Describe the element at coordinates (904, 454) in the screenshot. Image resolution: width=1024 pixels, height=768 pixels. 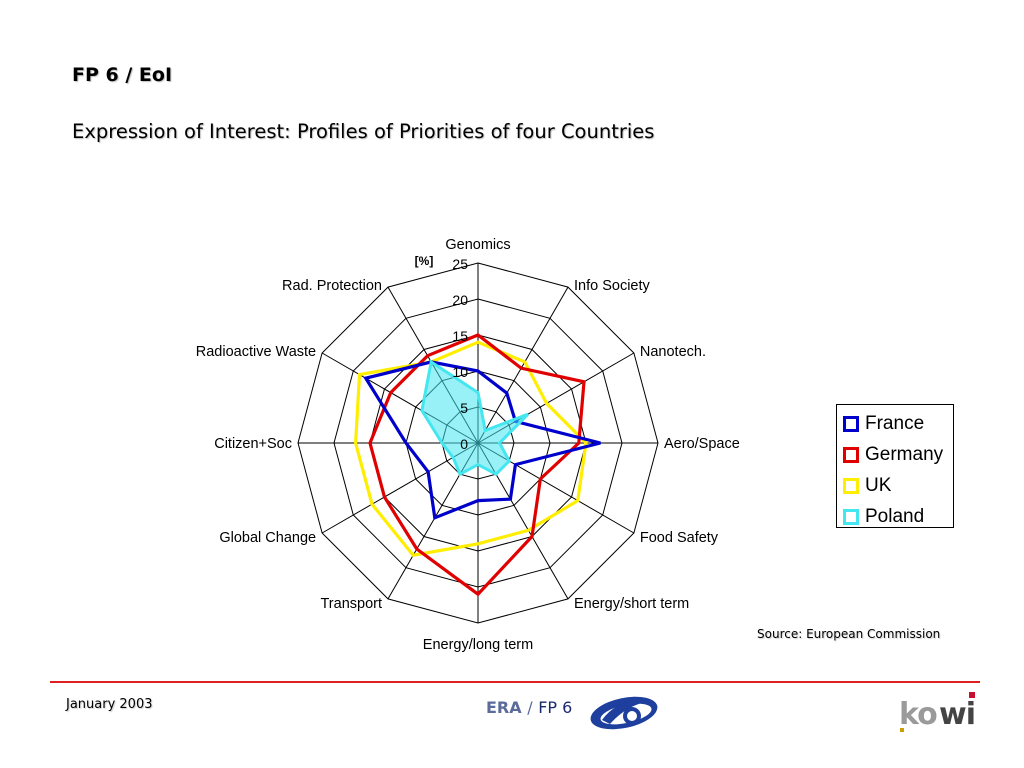
I see `legend-label-germany: Germany` at that location.